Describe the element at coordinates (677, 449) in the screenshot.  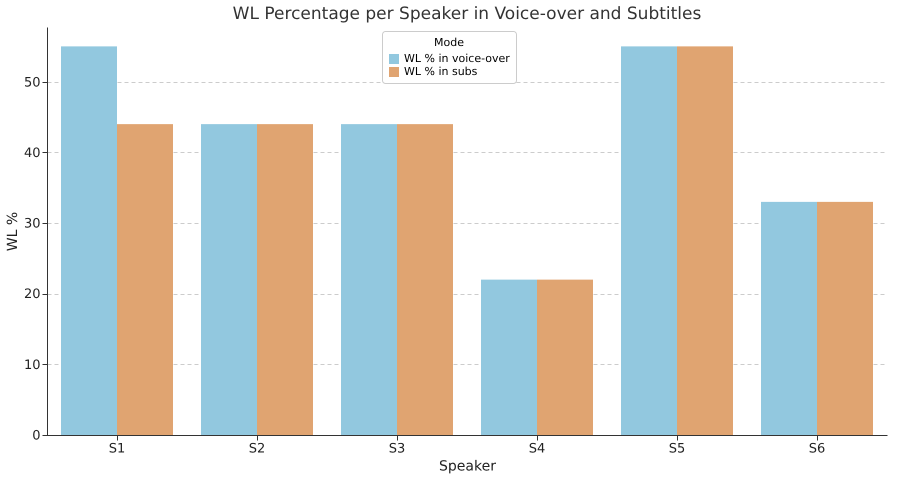
I see `x-tick-label: S5` at that location.